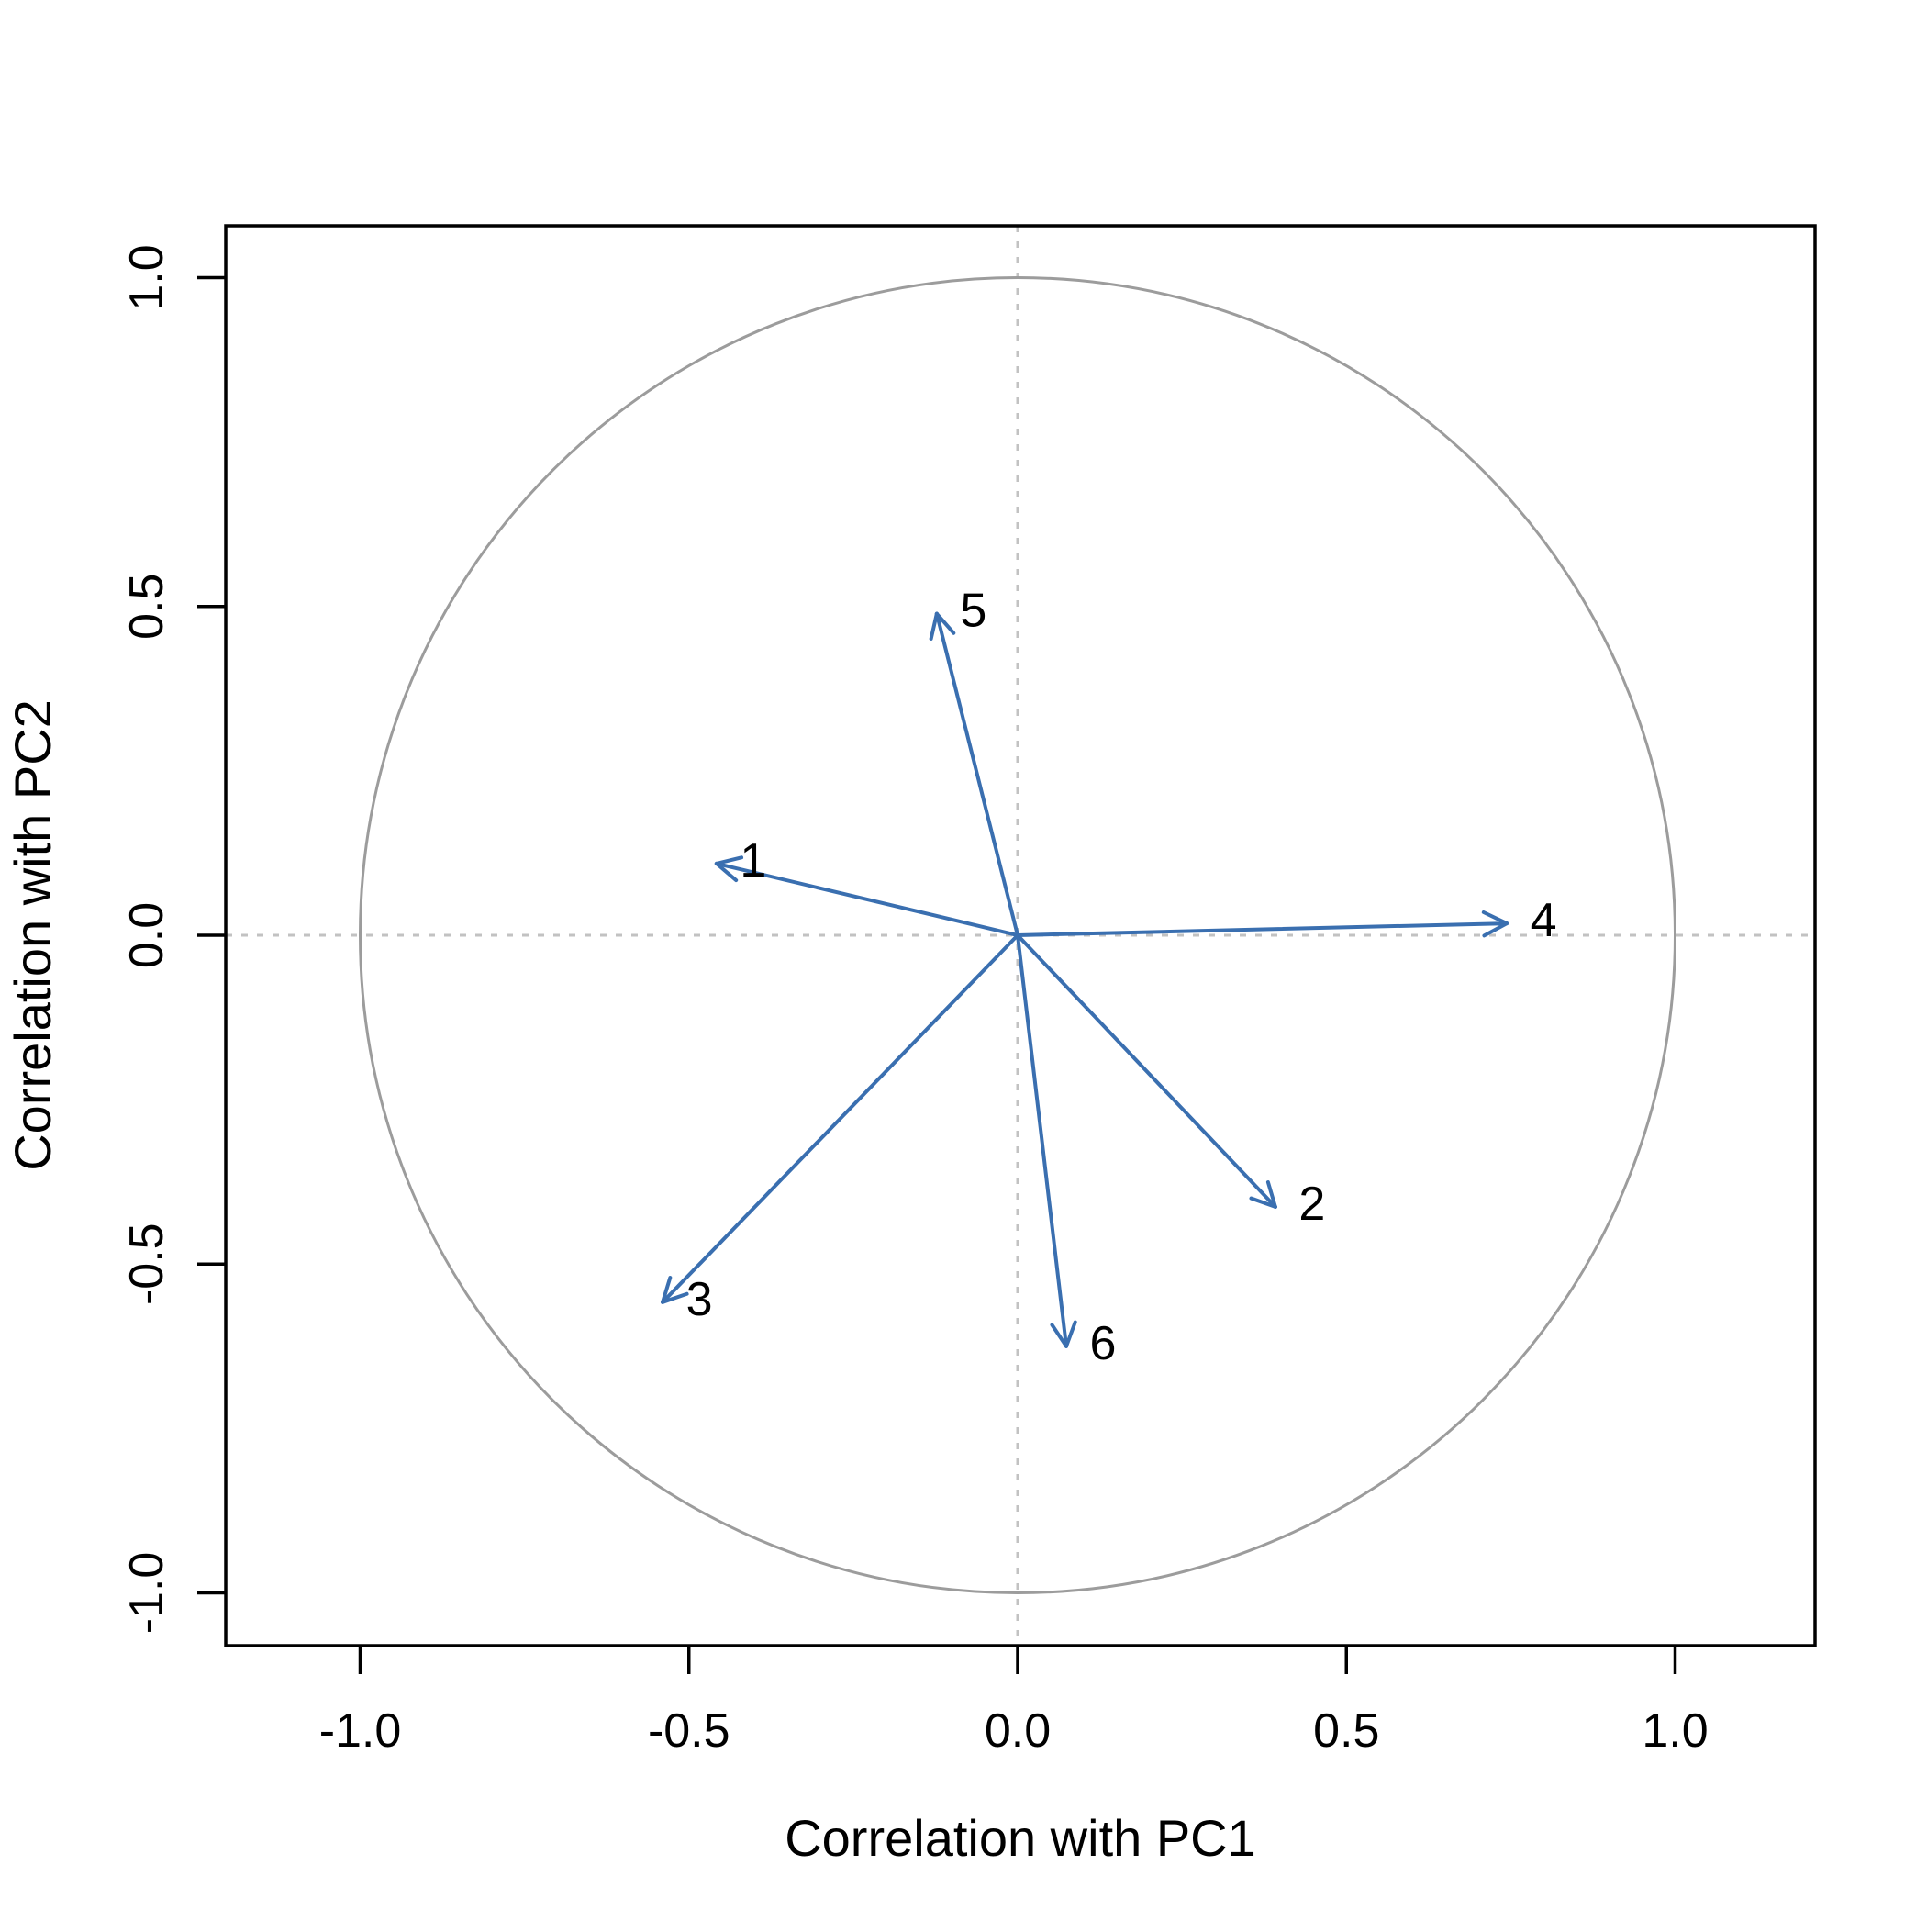 This screenshot has height=1932, width=1927. I want to click on variable-label-2: 2, so click(1311, 1204).